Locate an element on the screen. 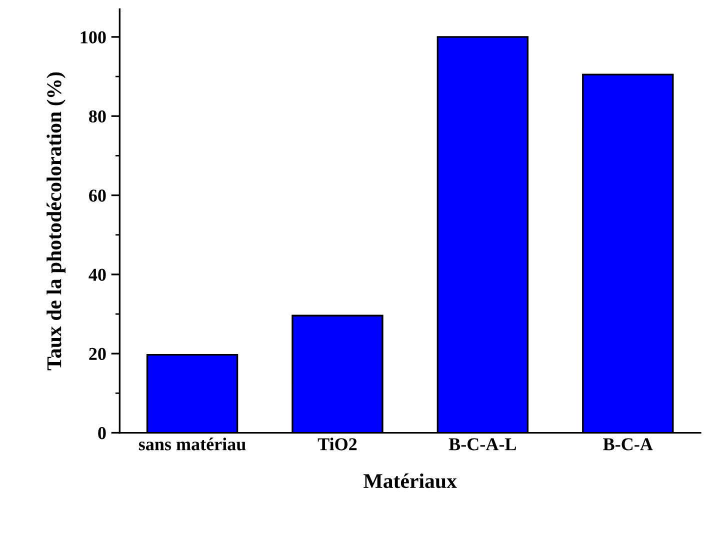 Image resolution: width=704 pixels, height=543 pixels. x-tick-label: B-C-A is located at coordinates (628, 444).